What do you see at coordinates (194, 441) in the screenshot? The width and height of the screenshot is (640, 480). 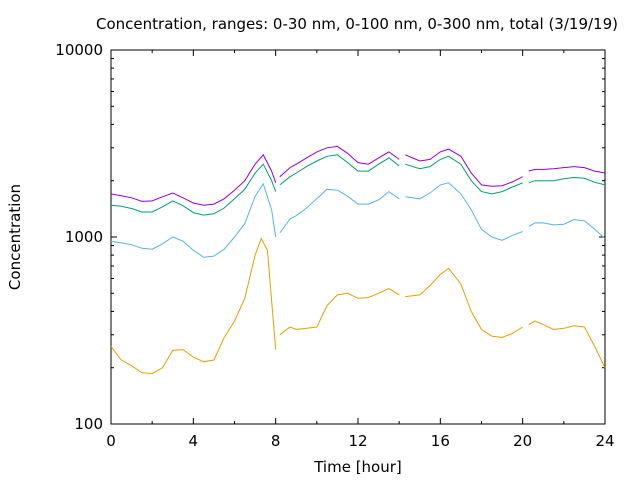 I see `x-tick-label: 4` at bounding box center [194, 441].